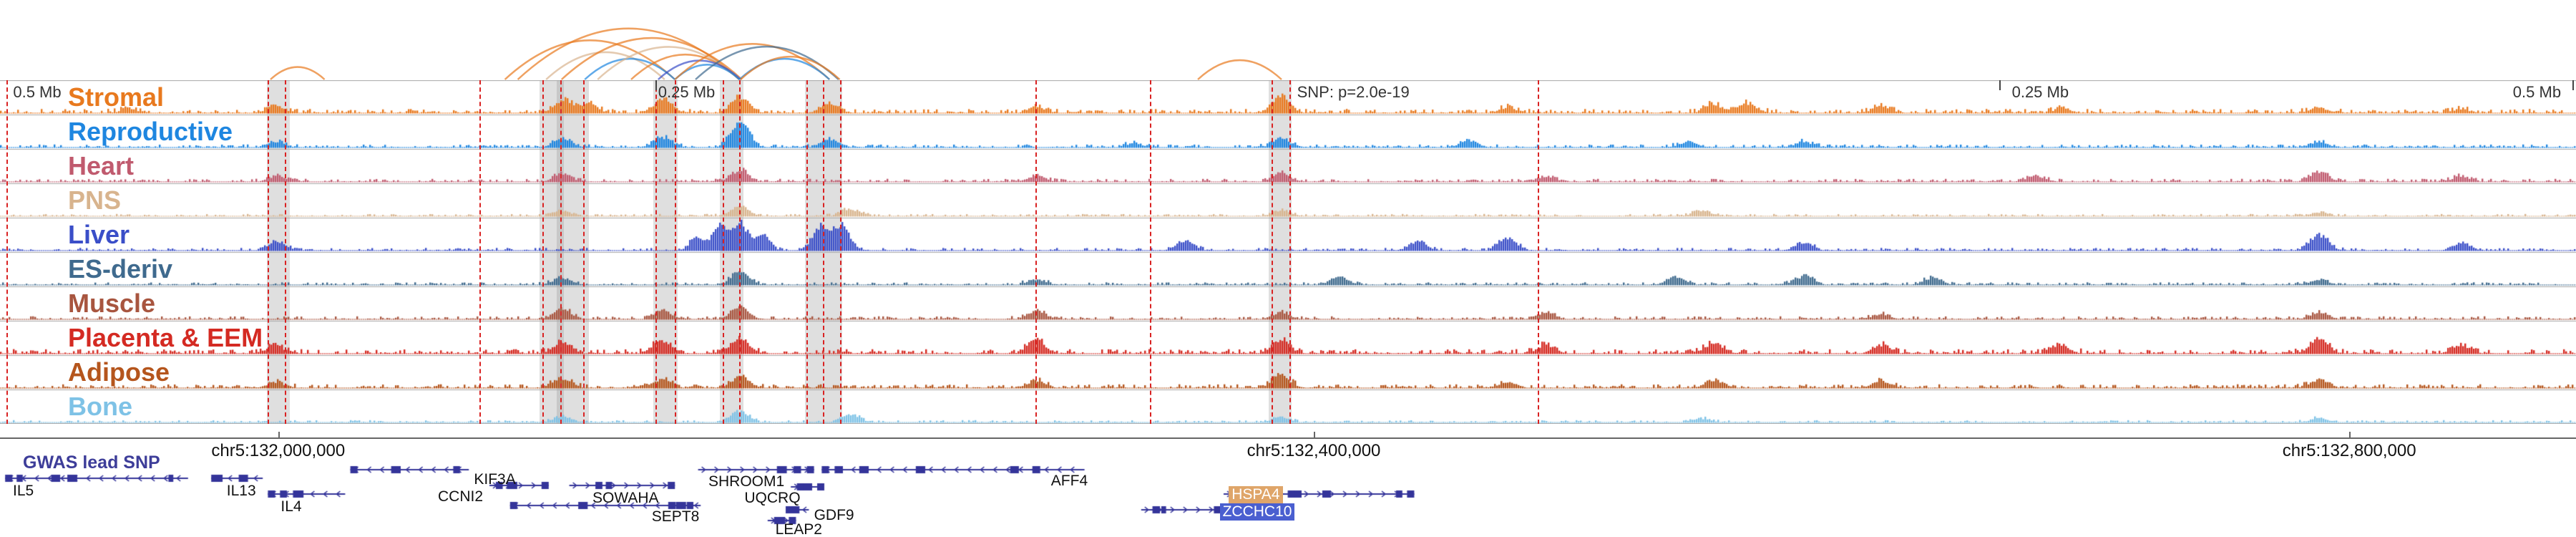 This screenshot has height=537, width=2576. Describe the element at coordinates (116, 97) in the screenshot. I see `track-label-stromal: Stromal` at that location.